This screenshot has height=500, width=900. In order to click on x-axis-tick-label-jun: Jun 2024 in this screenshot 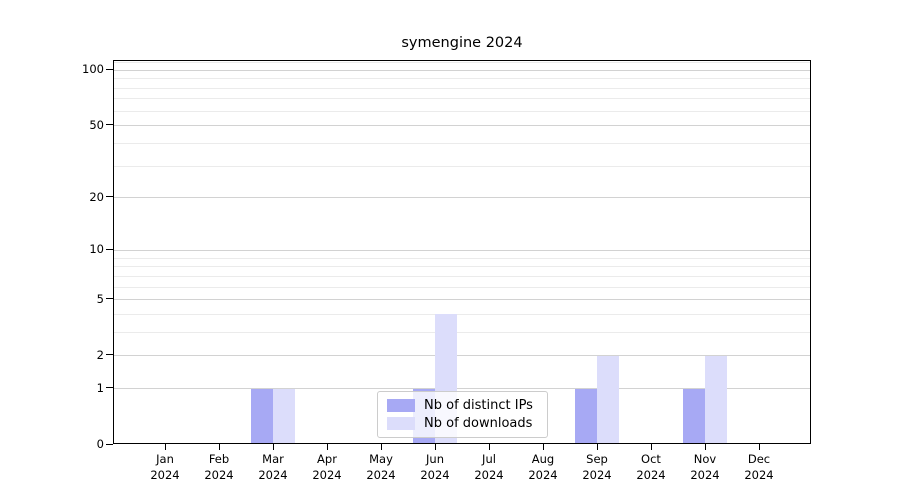, I will do `click(435, 467)`.